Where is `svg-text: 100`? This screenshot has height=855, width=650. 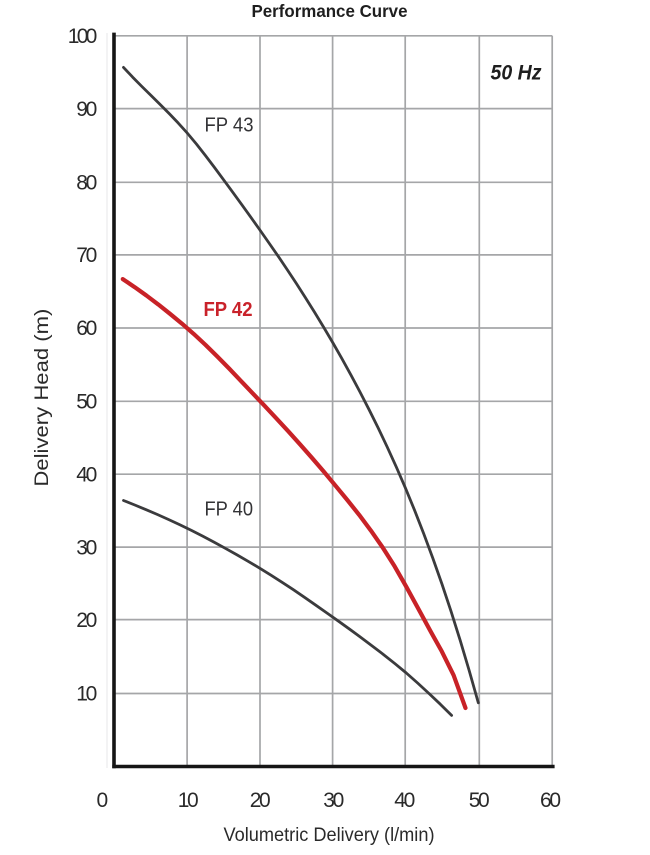
svg-text: 100 is located at coordinates (83, 36).